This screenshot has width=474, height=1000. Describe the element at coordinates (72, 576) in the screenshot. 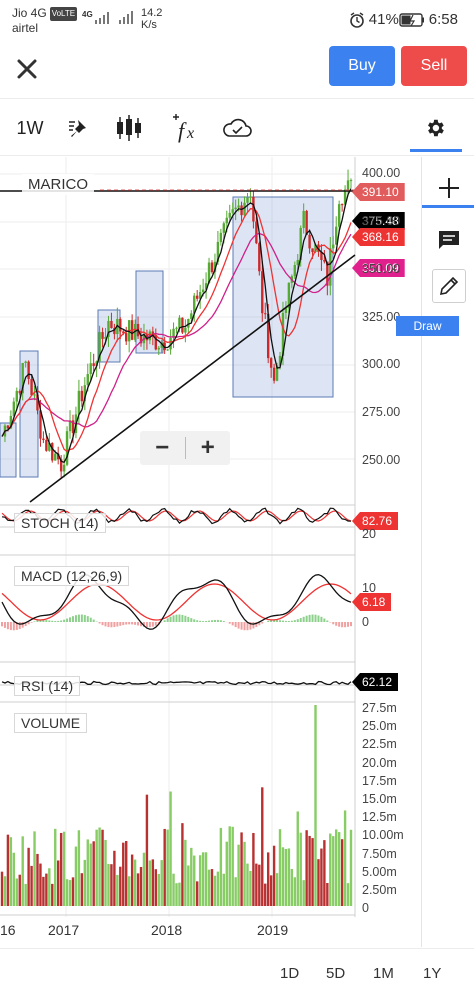

I see `macd-label: MACD (12,26,9)` at that location.